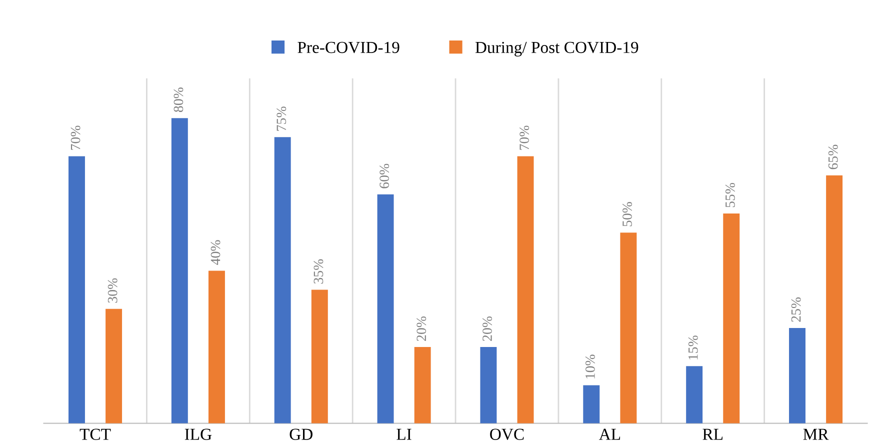 Image resolution: width=876 pixels, height=448 pixels. Describe the element at coordinates (507, 434) in the screenshot. I see `x-tick-label: OVC` at that location.